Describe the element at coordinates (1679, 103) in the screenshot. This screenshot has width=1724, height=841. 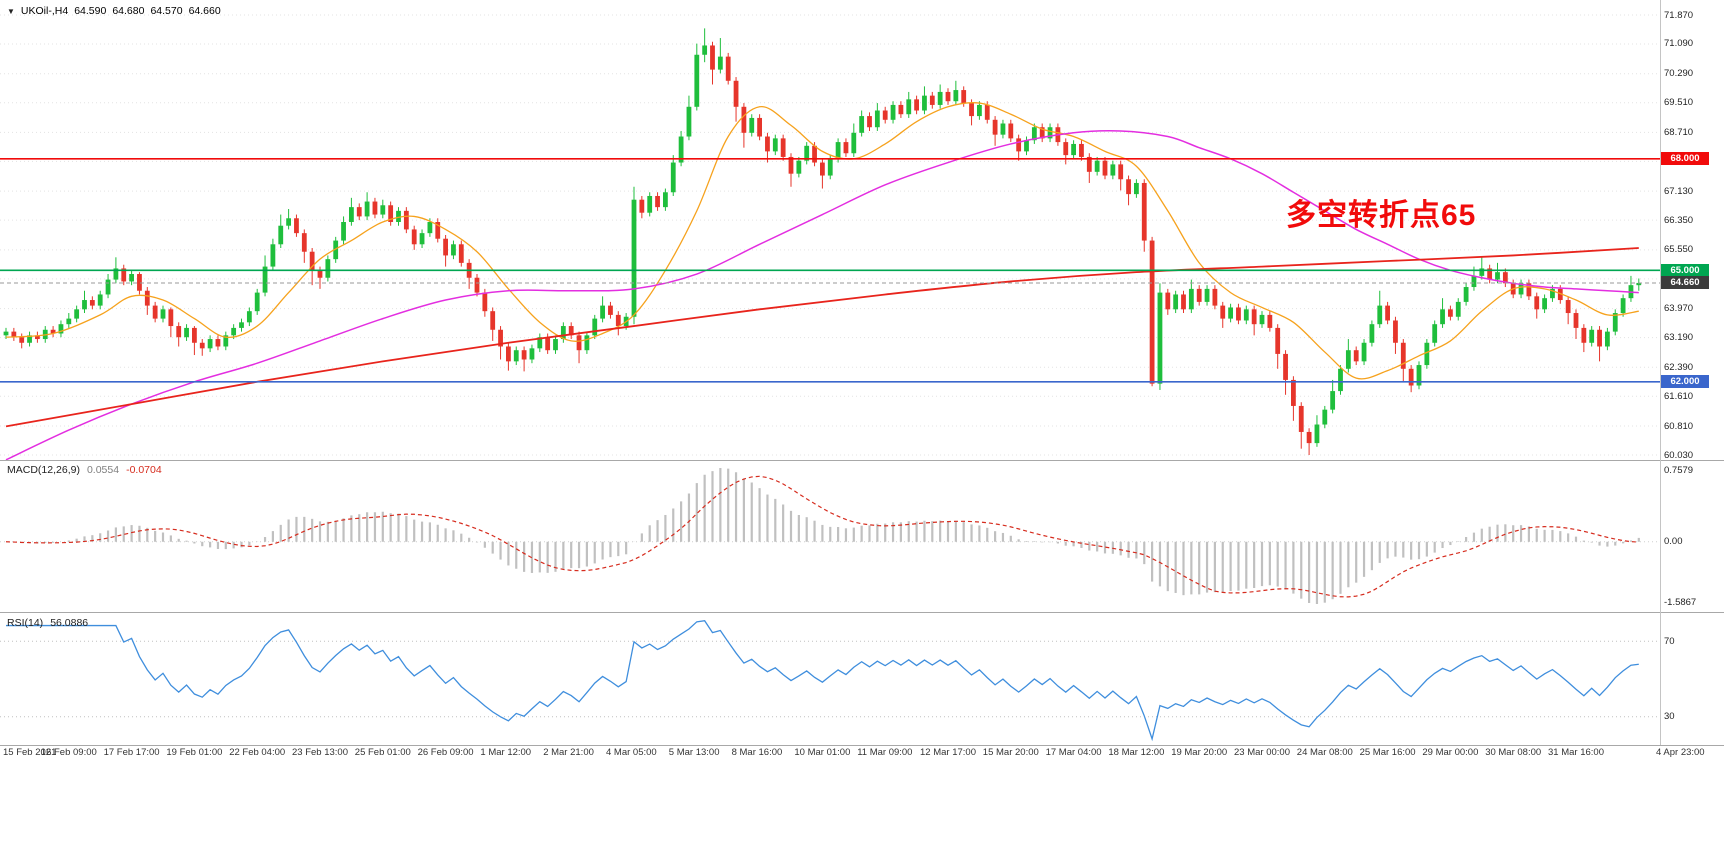
I see `price-tick-label: 69.510` at that location.